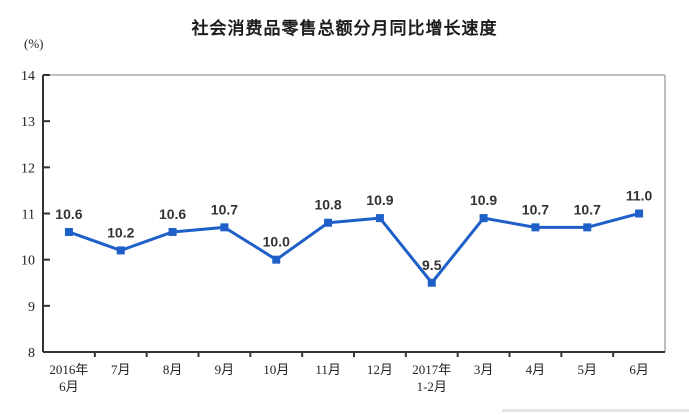 The image size is (689, 415). What do you see at coordinates (276, 242) in the screenshot?
I see `value-label: 10.0` at bounding box center [276, 242].